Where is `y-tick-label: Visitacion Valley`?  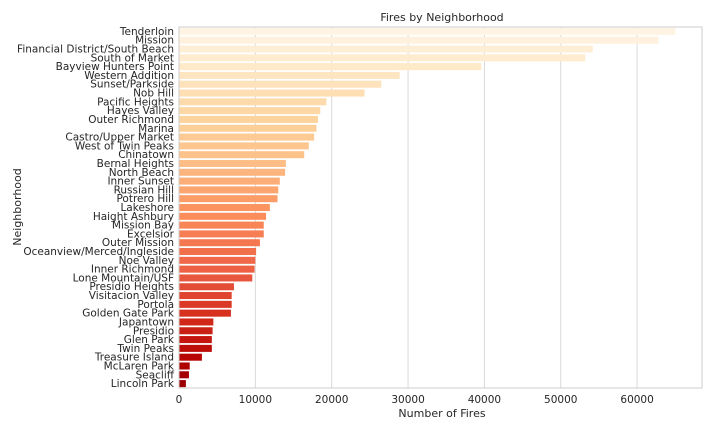
y-tick-label: Visitacion Valley is located at coordinates (131, 296).